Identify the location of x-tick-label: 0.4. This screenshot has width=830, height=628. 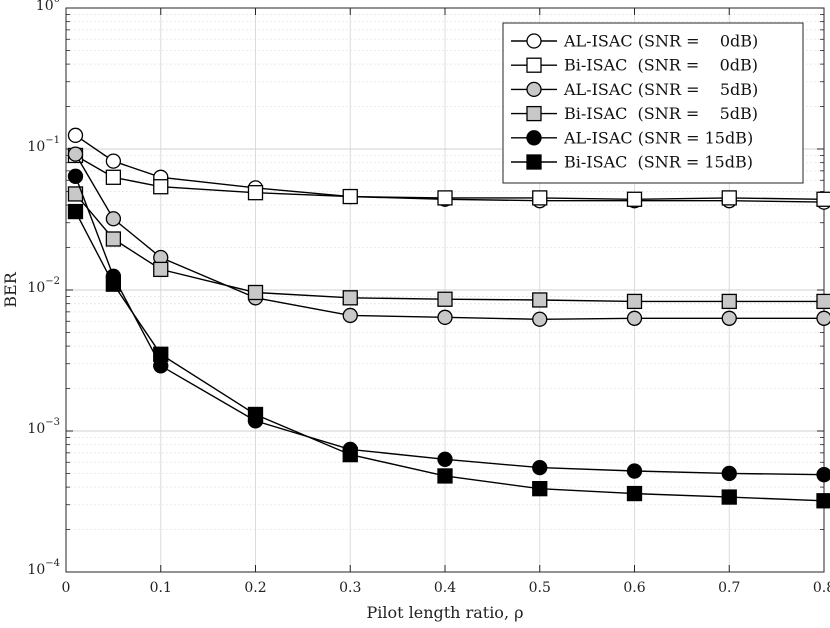
(445, 588).